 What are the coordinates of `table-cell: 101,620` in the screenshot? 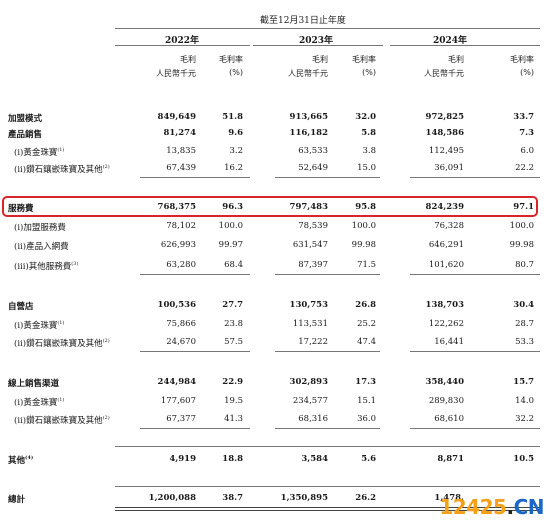 It's located at (446, 265).